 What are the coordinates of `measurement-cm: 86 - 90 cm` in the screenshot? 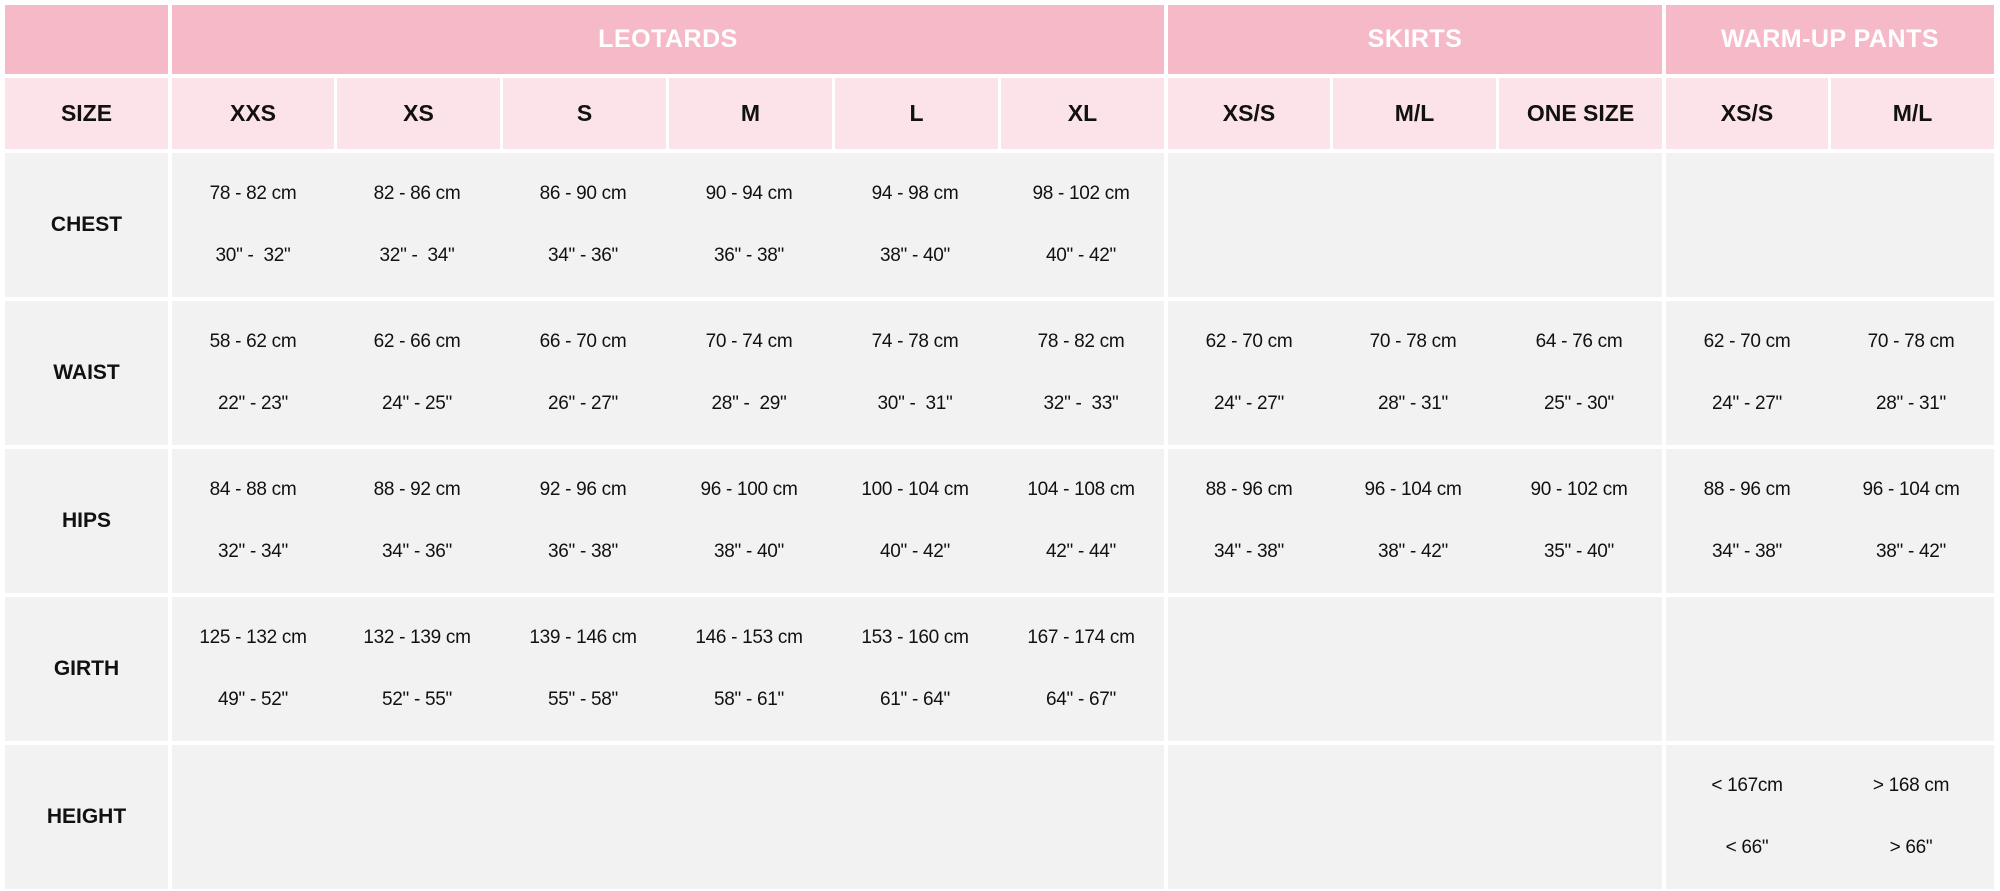 It's located at (583, 193).